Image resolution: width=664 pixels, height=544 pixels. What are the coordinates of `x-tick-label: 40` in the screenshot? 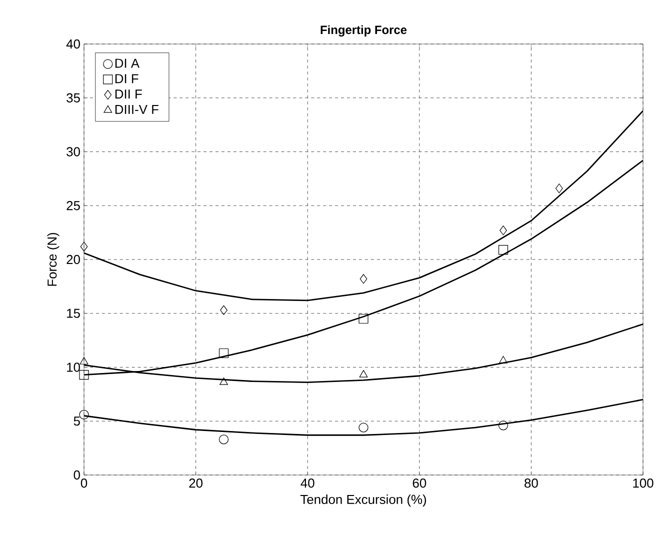 It's located at (307, 483).